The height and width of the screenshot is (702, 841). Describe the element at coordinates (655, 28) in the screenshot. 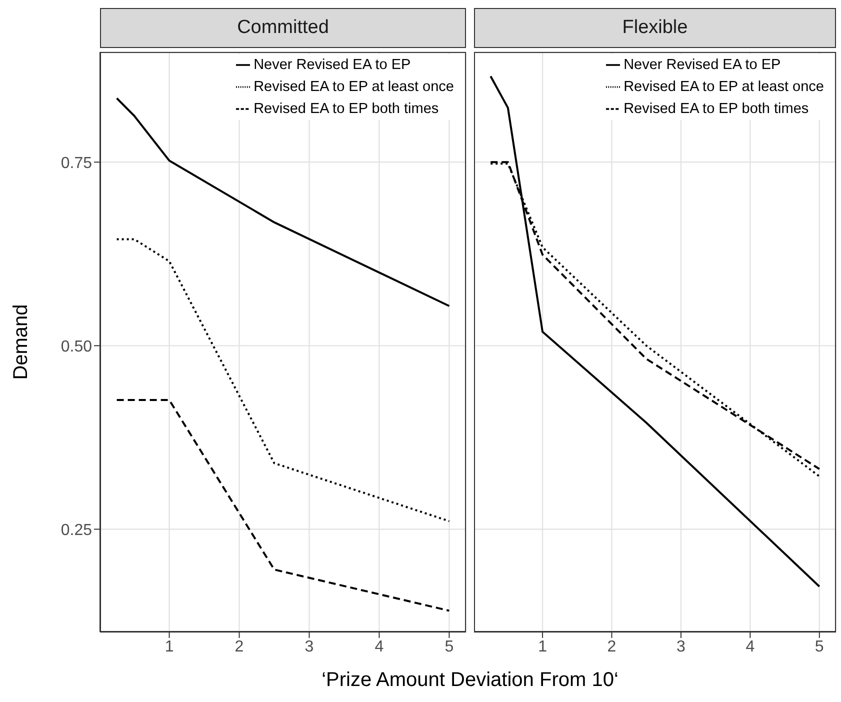

I see `chart-title: Flexible` at that location.